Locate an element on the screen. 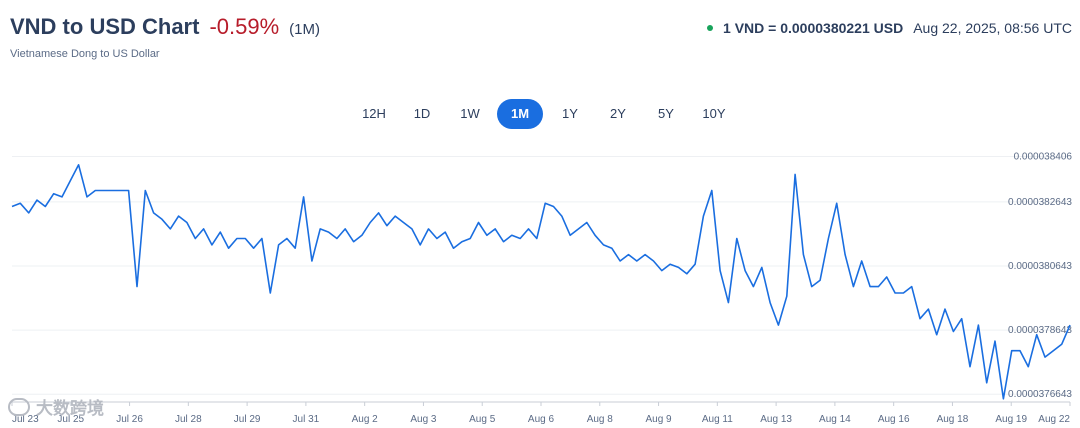  period-label: (1M) is located at coordinates (304, 29).